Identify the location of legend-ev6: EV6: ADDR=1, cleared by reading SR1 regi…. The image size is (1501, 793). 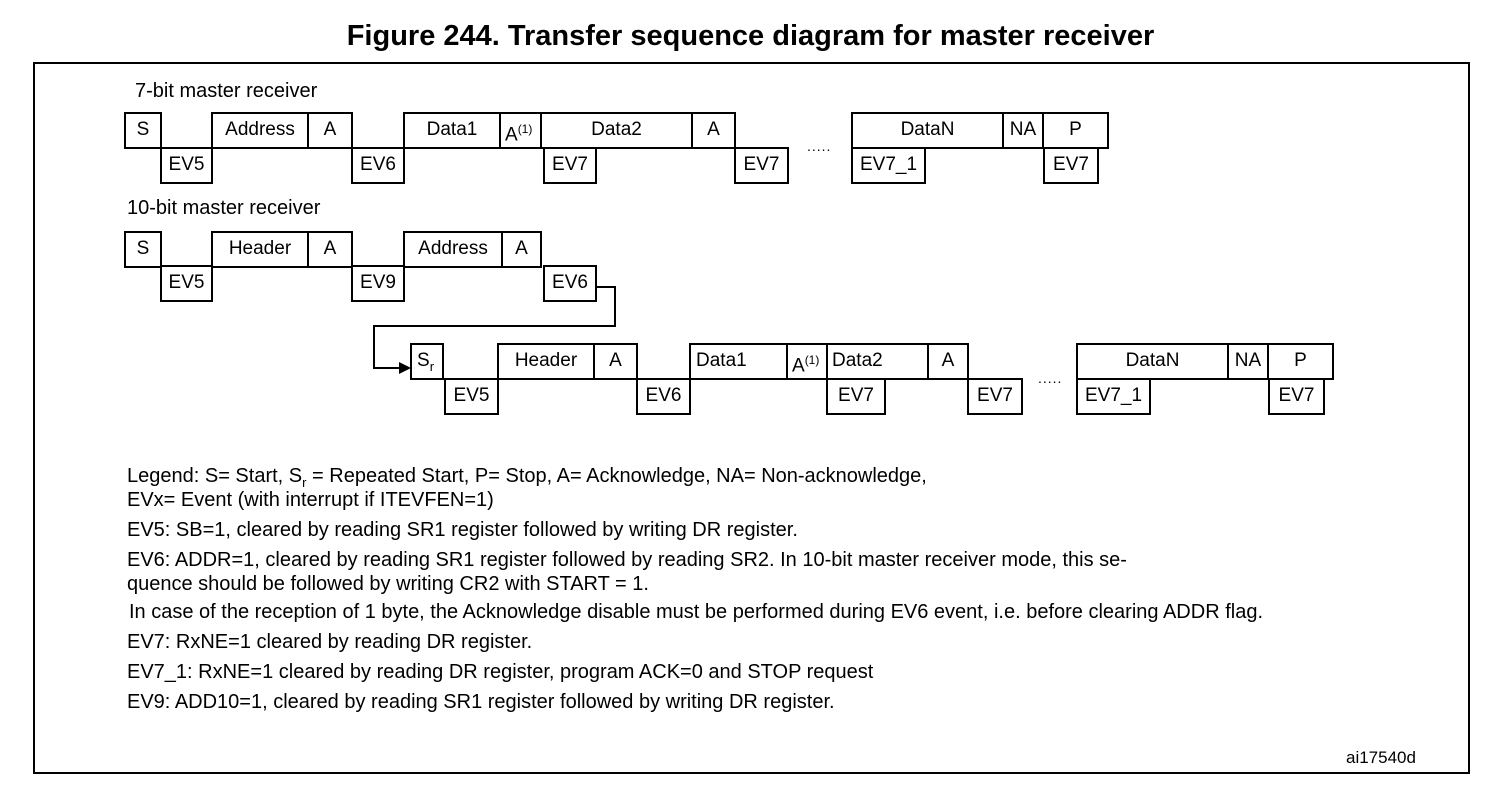
(627, 560).